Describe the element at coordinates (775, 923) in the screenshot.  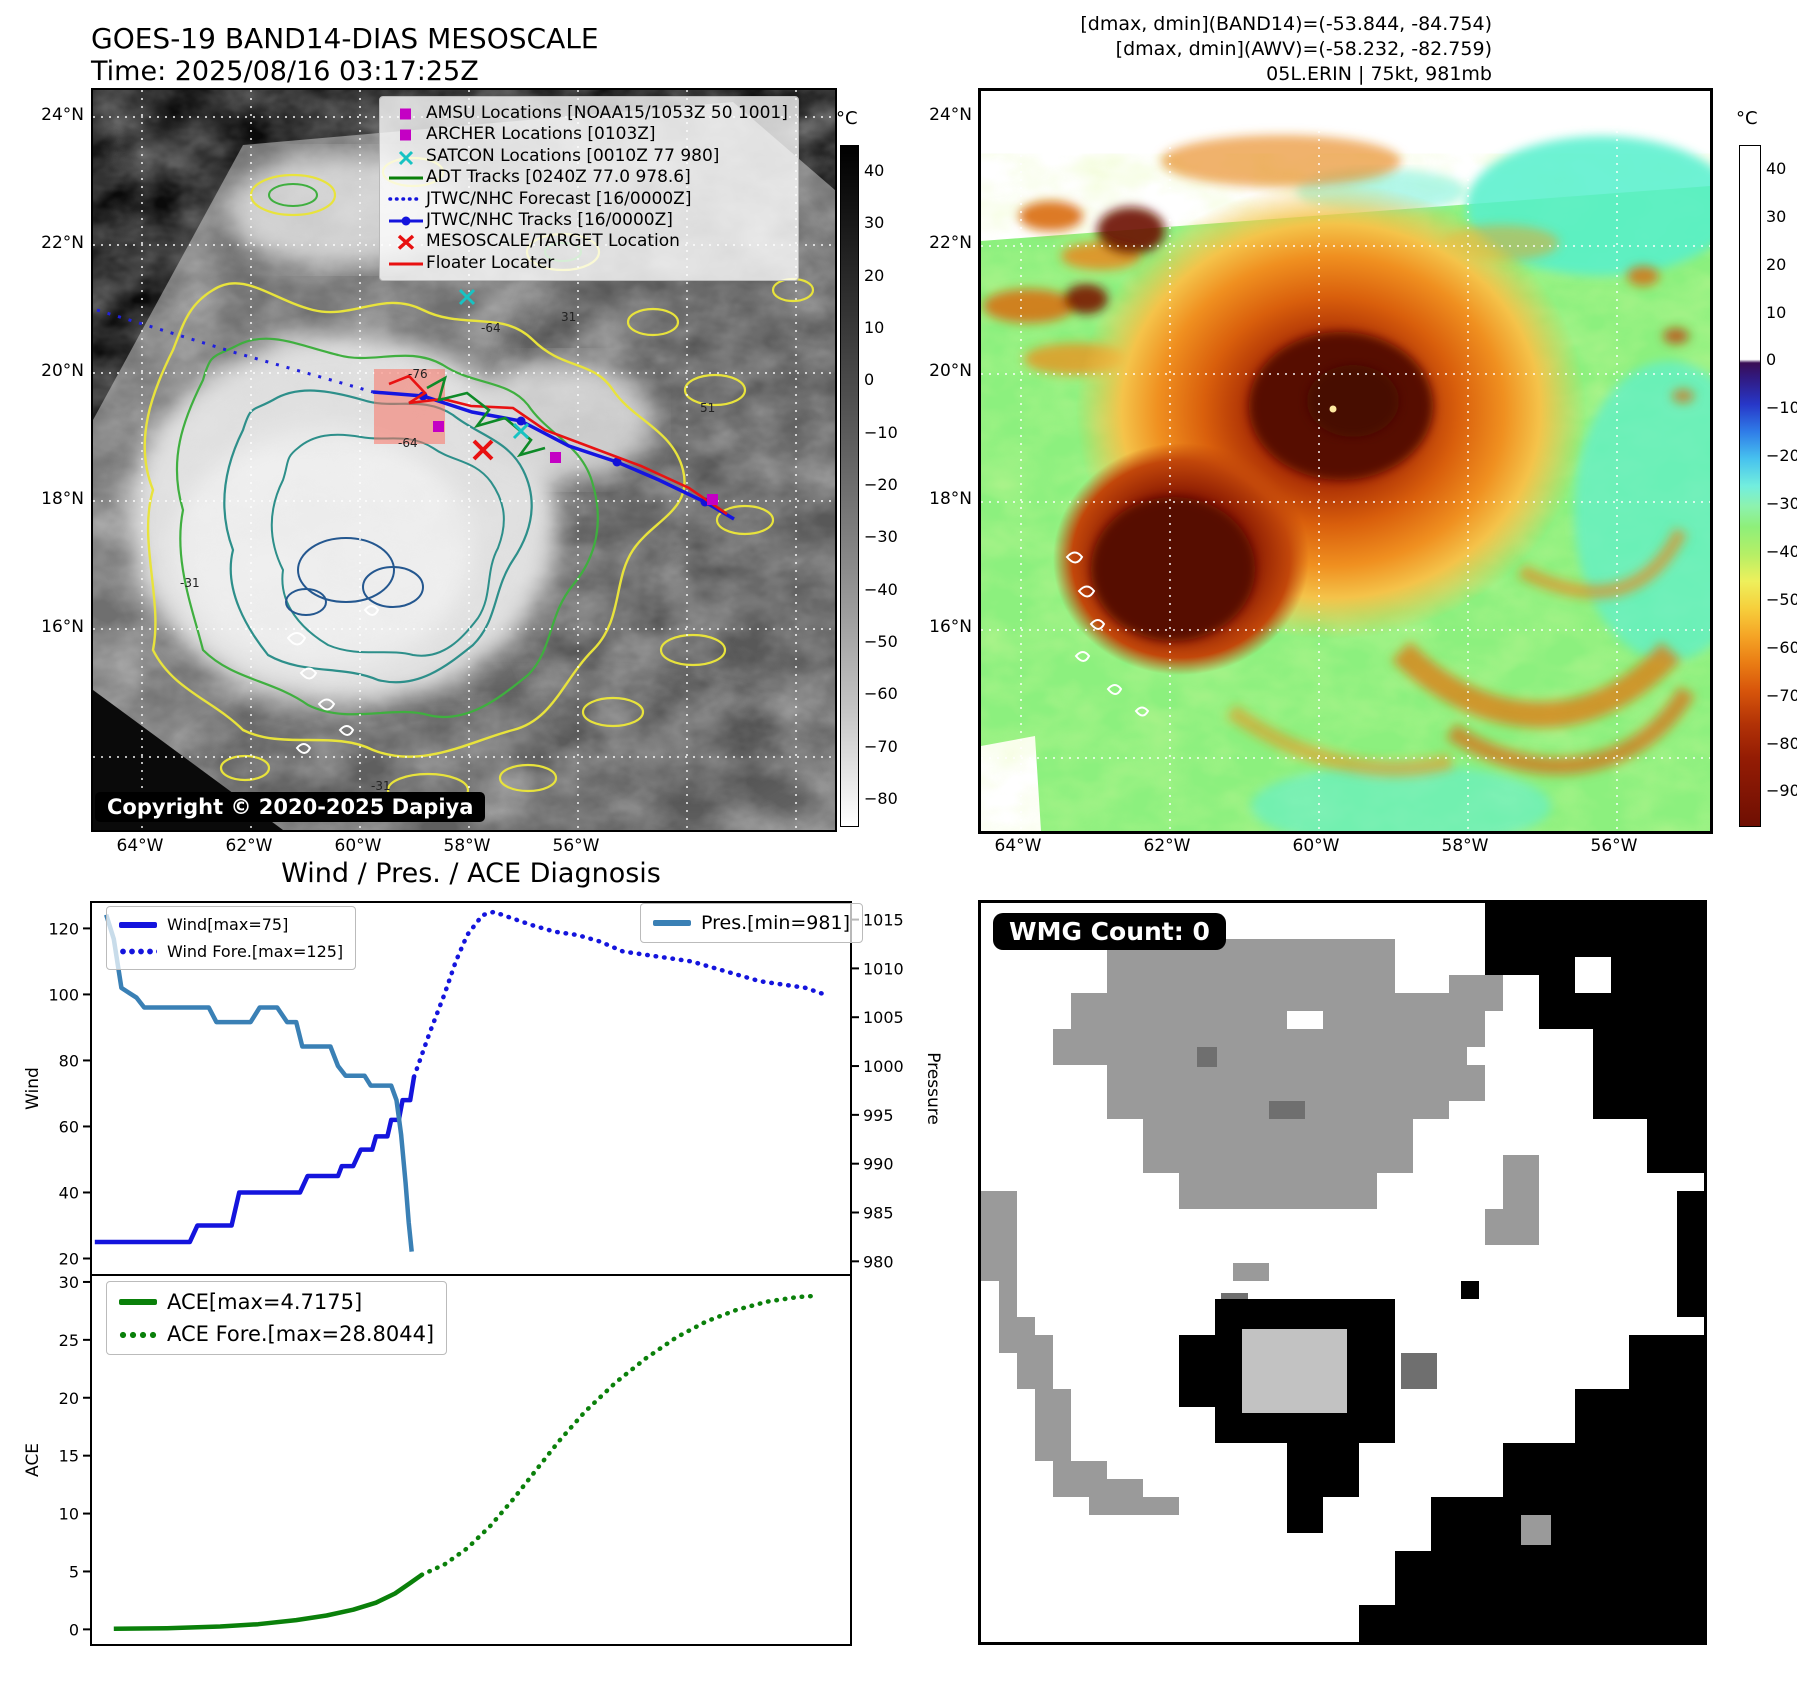
I see `pressure-legend-label: Pres.[min=981]` at that location.